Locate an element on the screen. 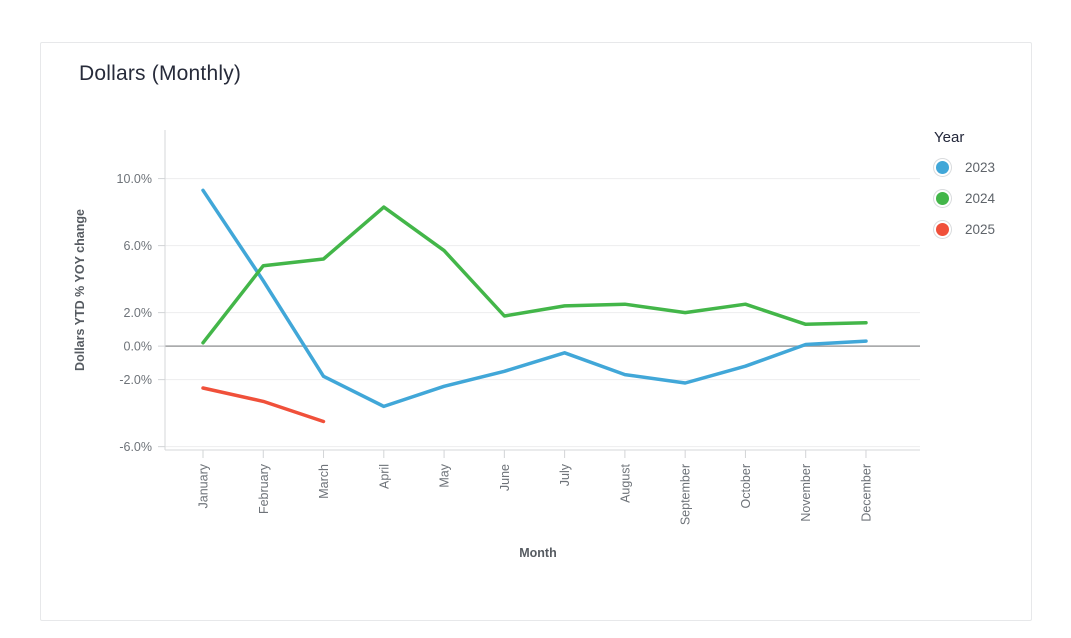 The image size is (1071, 638). x-tick-label: August is located at coordinates (625, 482).